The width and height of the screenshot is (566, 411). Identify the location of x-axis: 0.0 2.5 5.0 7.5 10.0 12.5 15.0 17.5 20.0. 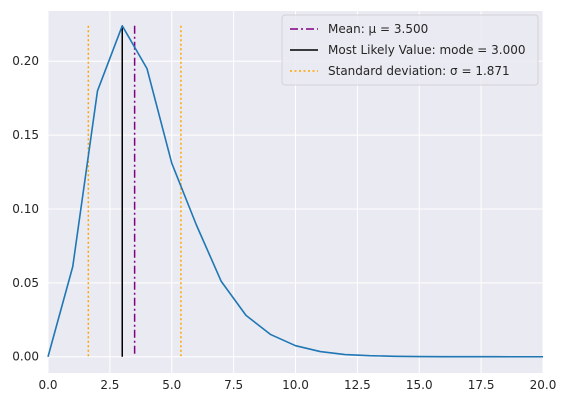
(297, 385).